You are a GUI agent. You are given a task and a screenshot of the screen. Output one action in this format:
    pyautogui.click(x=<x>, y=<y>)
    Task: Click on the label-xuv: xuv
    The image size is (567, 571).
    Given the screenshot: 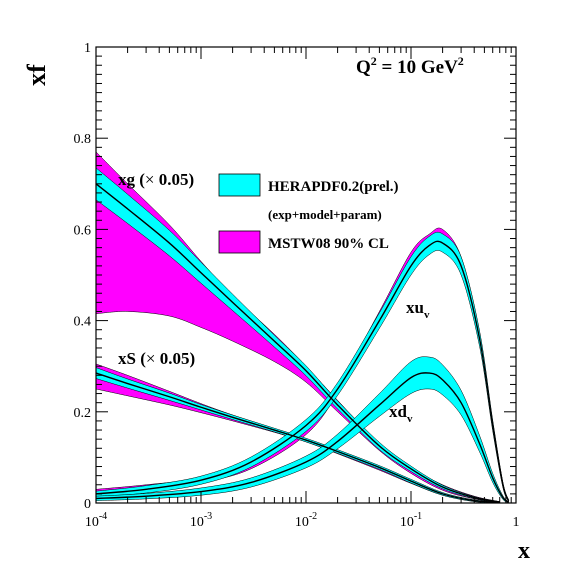 What is the action you would take?
    pyautogui.click(x=418, y=309)
    